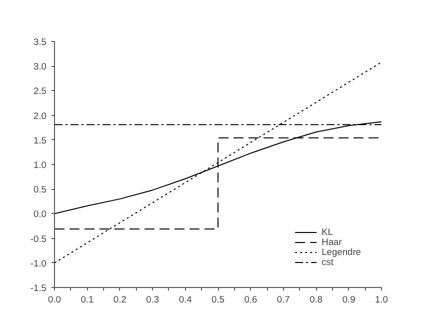  What do you see at coordinates (87, 299) in the screenshot?
I see `x-tick-label: 0.1` at bounding box center [87, 299].